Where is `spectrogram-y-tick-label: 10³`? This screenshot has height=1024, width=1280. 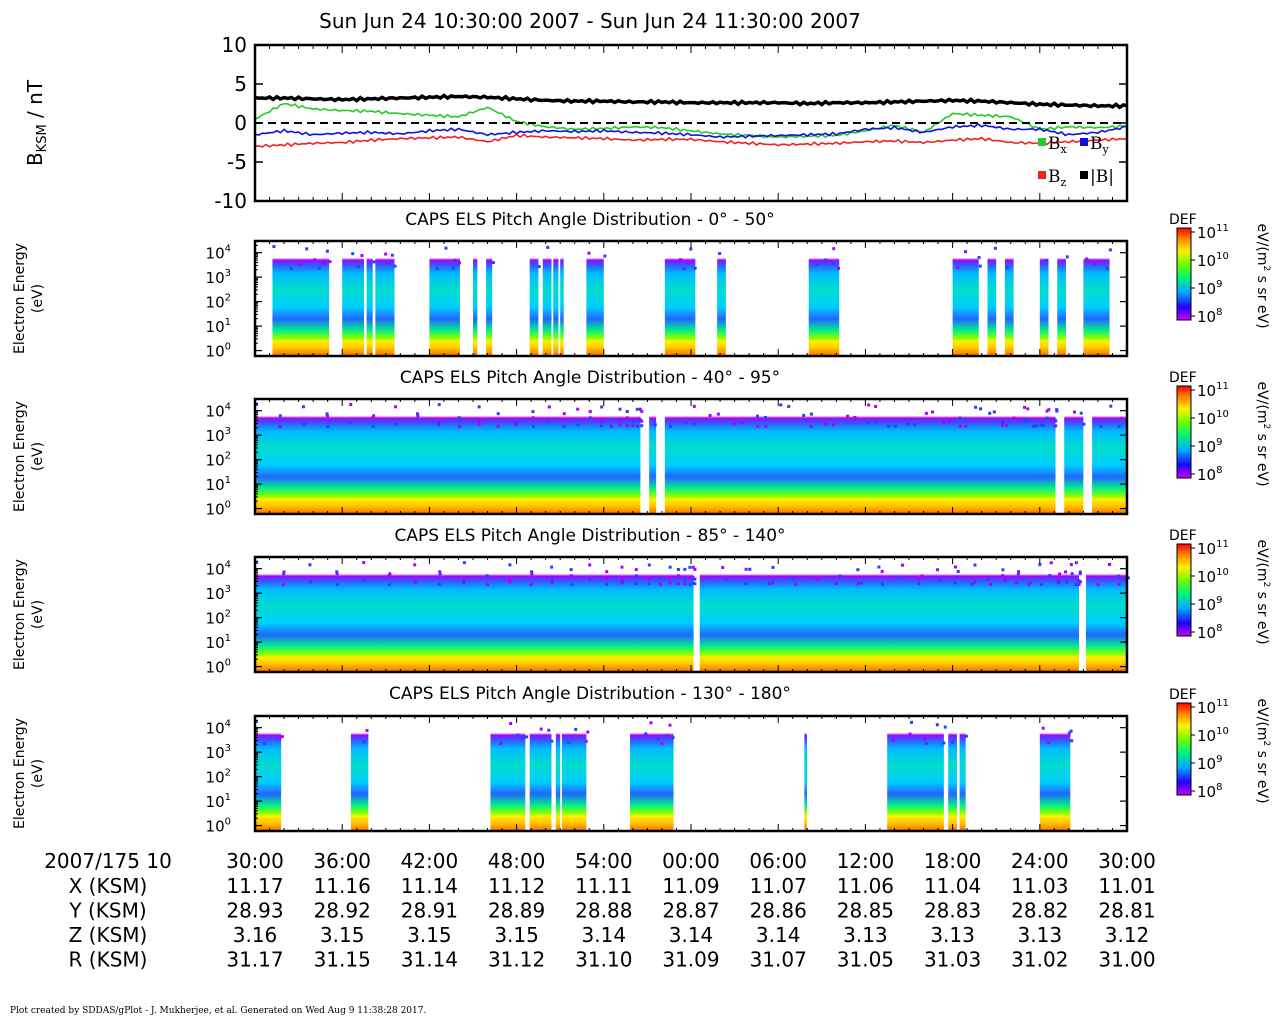 spectrogram-y-tick-label: 10³ is located at coordinates (218, 593).